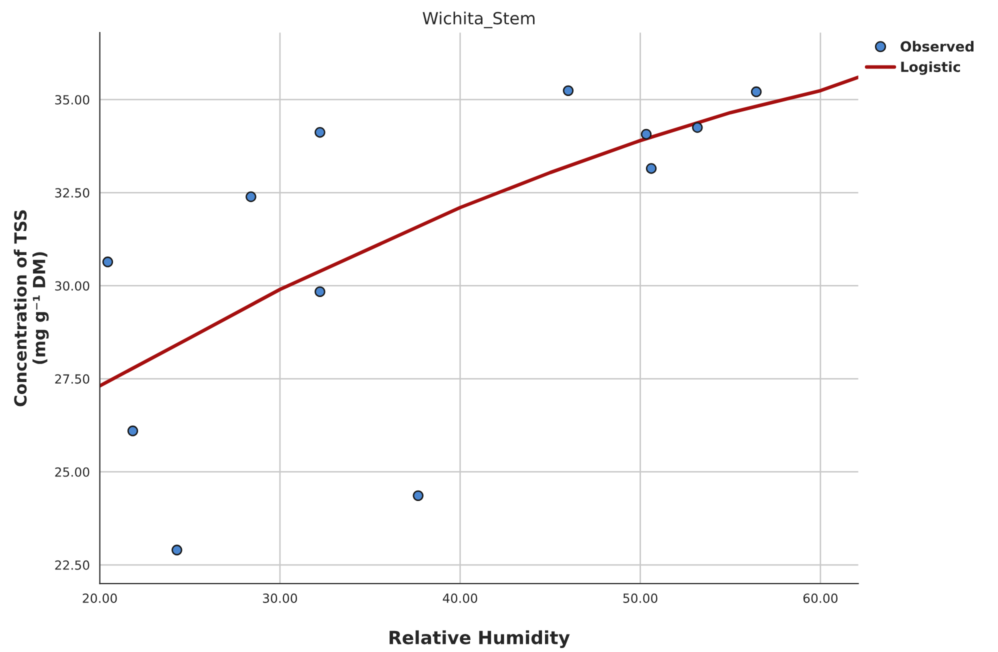 The height and width of the screenshot is (652, 998). What do you see at coordinates (99, 598) in the screenshot?
I see `x-tick-label: 20.00` at bounding box center [99, 598].